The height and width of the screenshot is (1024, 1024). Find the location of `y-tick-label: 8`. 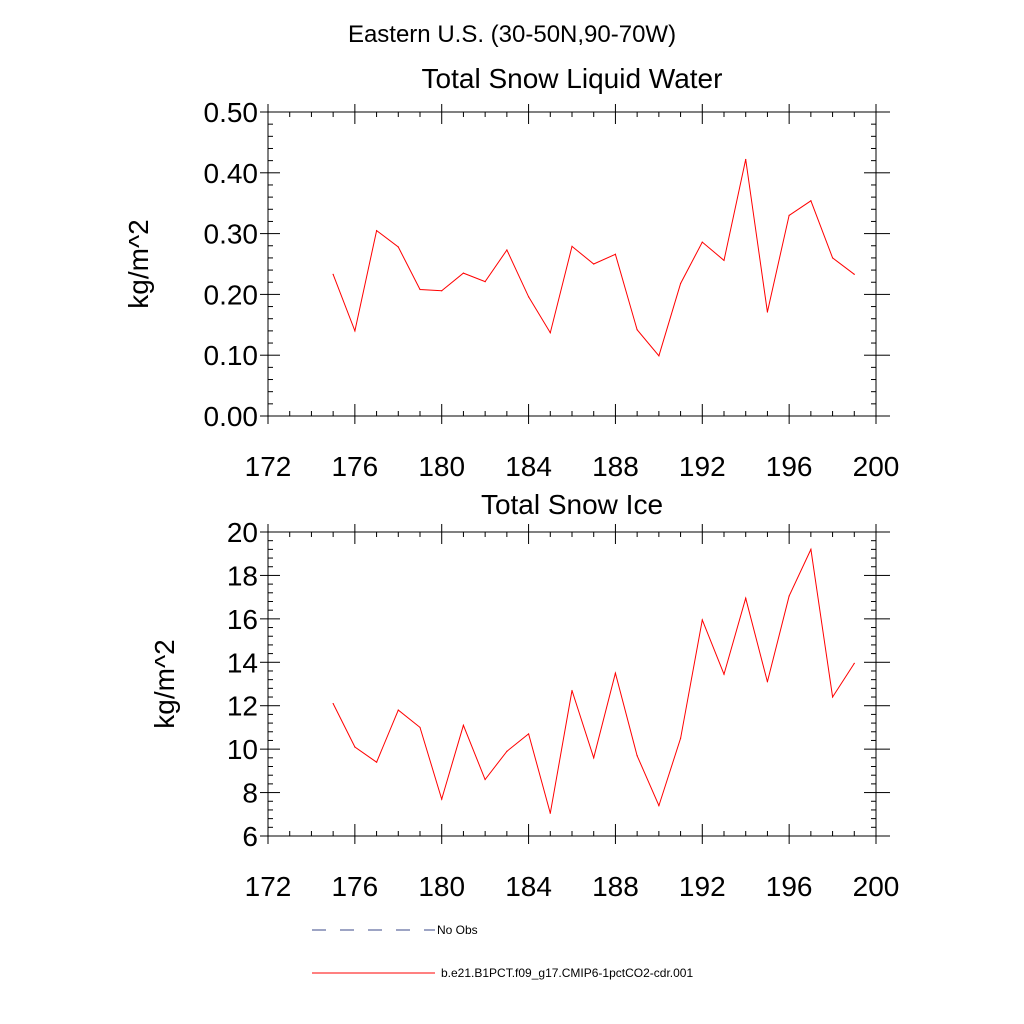

y-tick-label: 8 is located at coordinates (250, 793).